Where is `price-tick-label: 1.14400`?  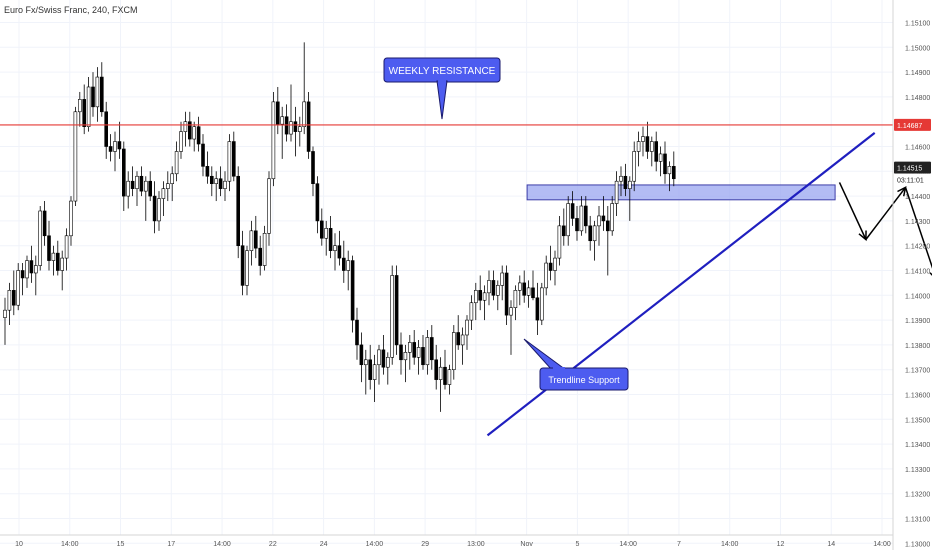
price-tick-label: 1.14400 is located at coordinates (917, 197).